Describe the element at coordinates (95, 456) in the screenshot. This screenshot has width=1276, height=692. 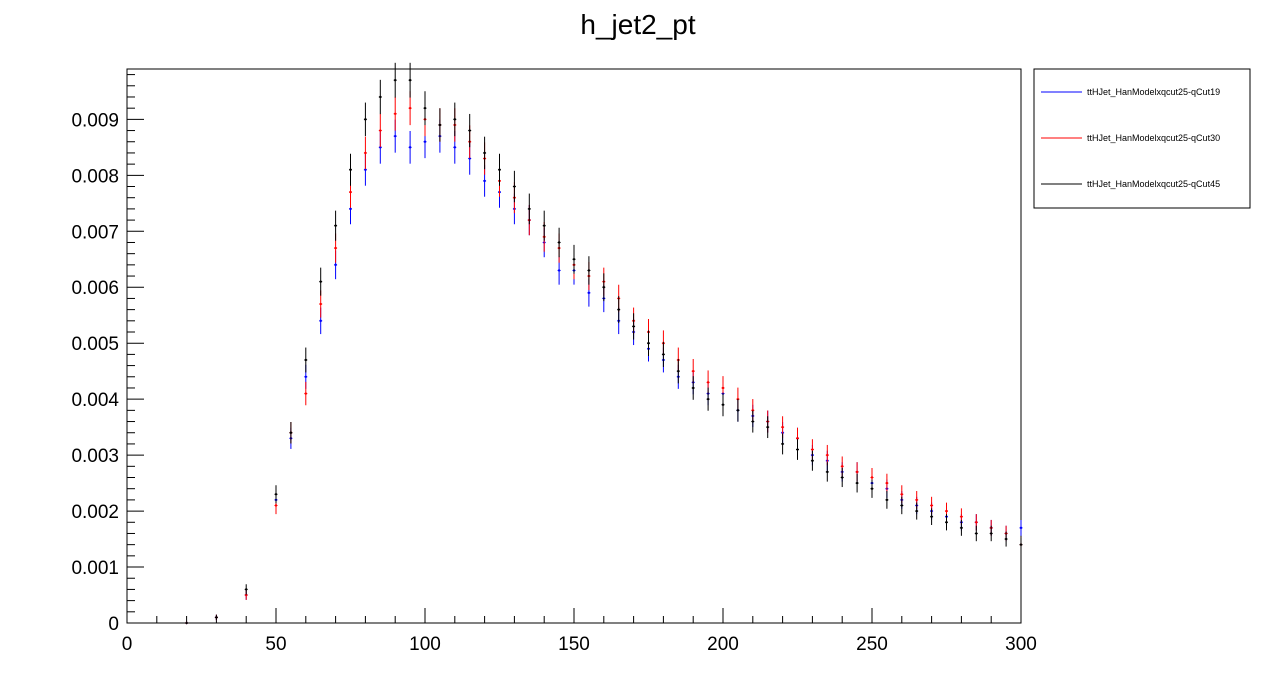
I see `y-tick-label: 0.003` at that location.